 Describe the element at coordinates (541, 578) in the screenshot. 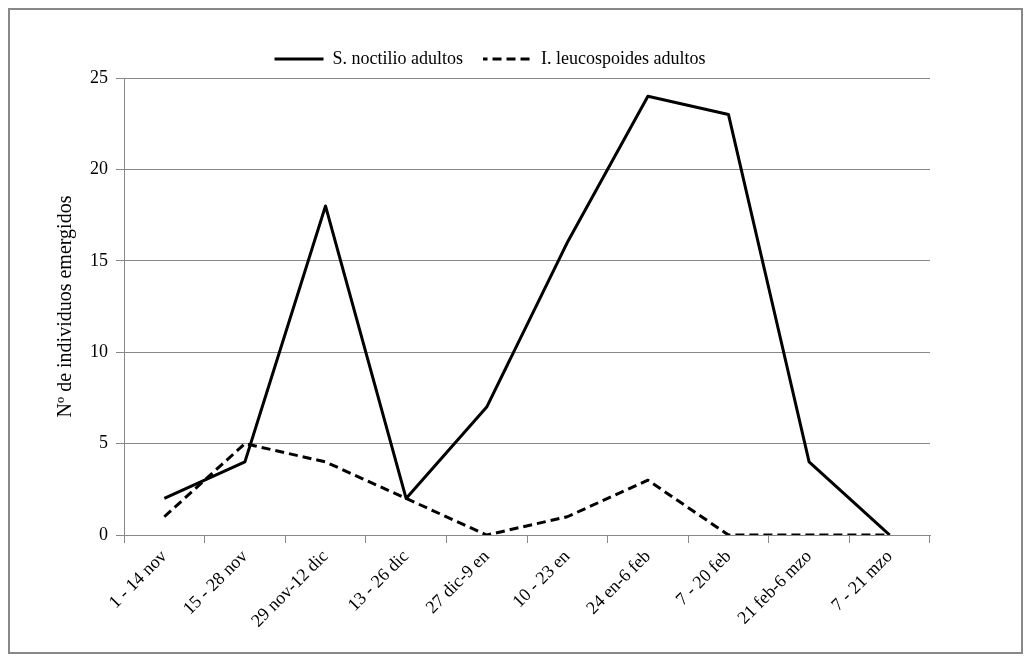

I see `x-tick-label: 10 - 23 en` at that location.